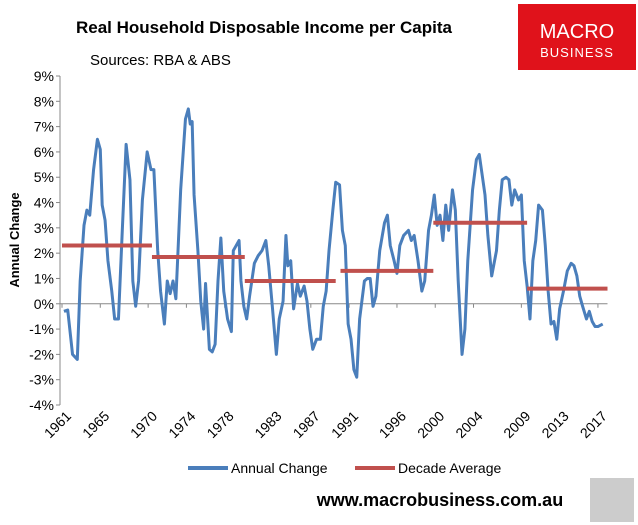 The image size is (638, 525). Describe the element at coordinates (44, 127) in the screenshot. I see `y-tick-label: 7%` at that location.